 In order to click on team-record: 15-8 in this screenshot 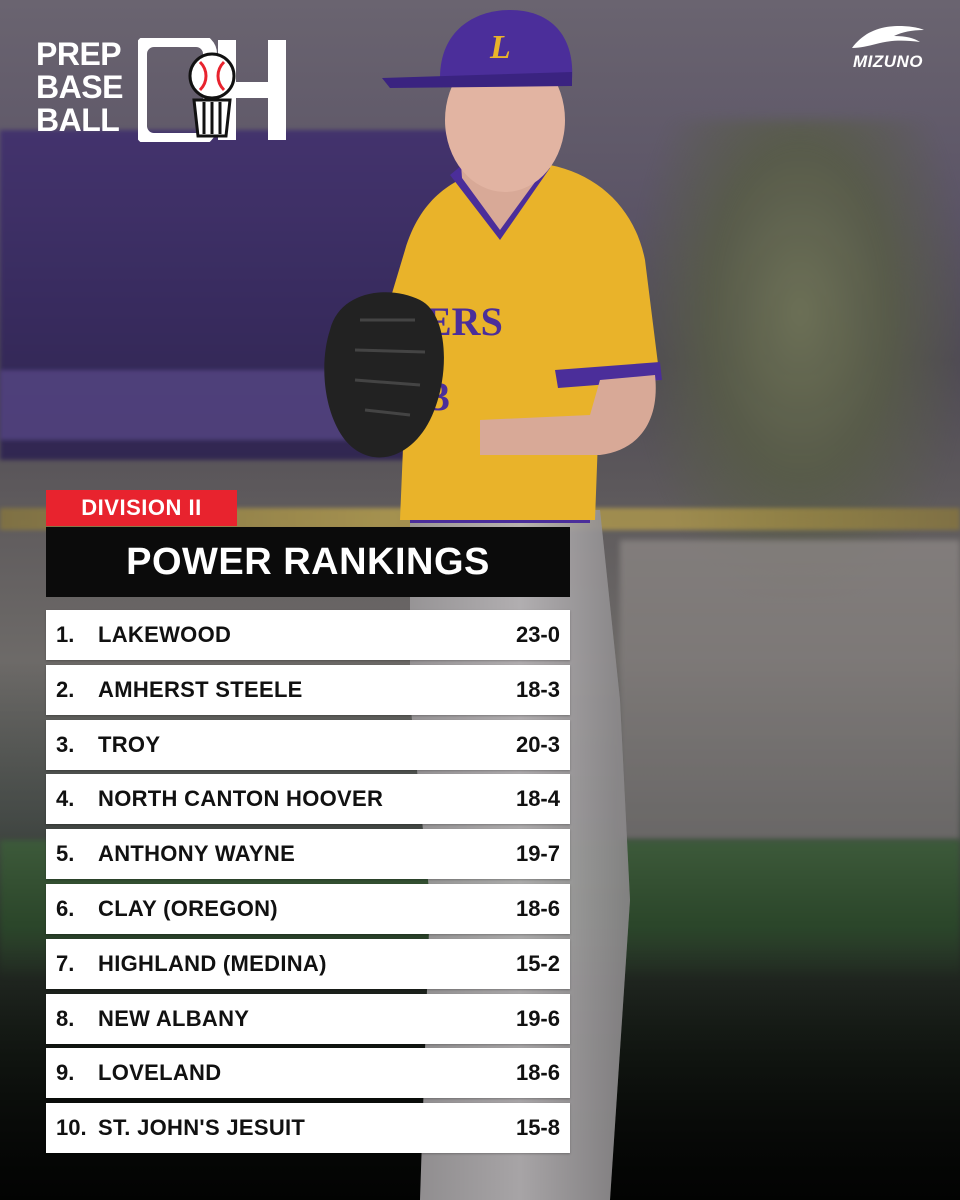, I will do `click(537, 1128)`.